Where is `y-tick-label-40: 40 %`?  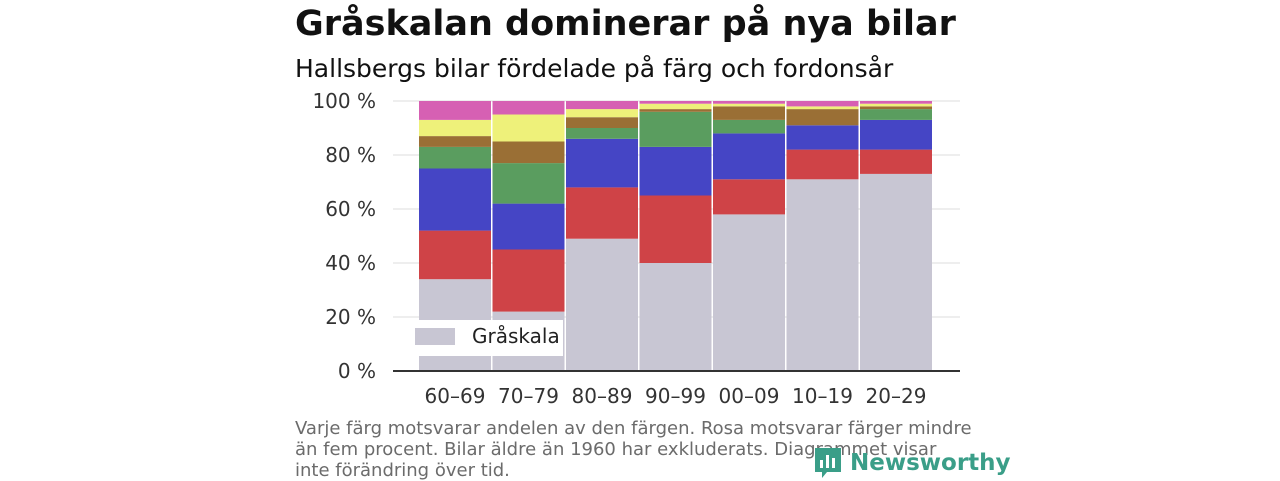 y-tick-label-40: 40 % is located at coordinates (350, 263).